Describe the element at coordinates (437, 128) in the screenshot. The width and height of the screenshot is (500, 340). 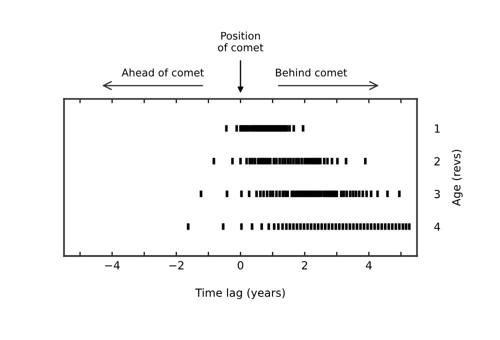
I see `y-tick-label: 1` at that location.